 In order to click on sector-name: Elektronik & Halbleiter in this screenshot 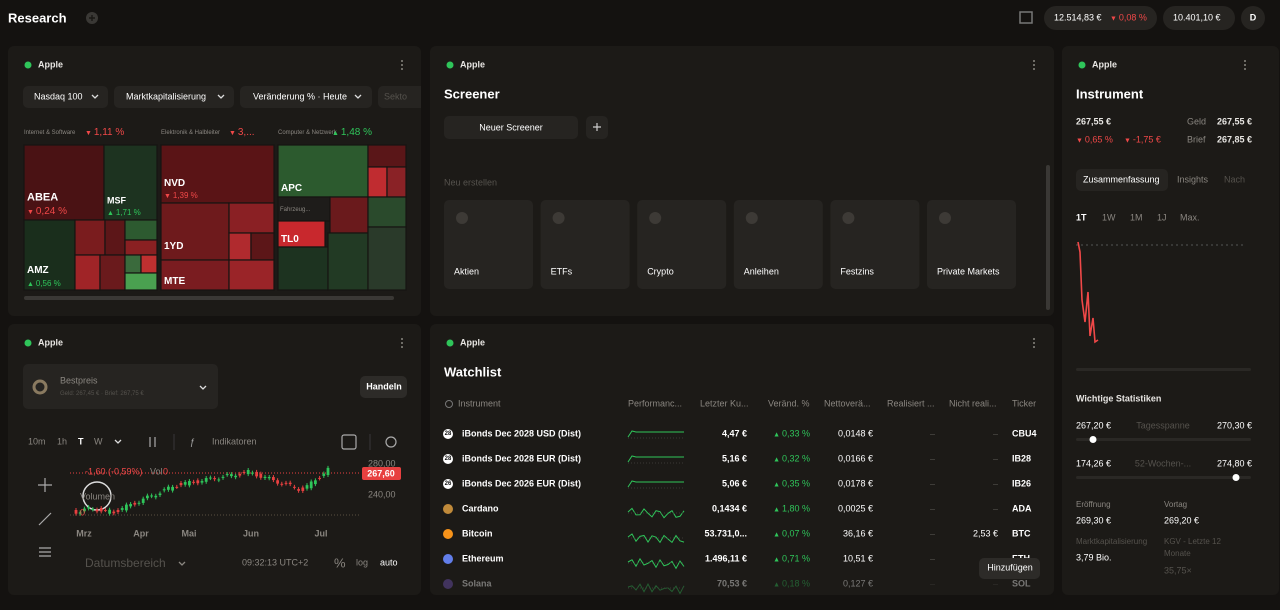, I will do `click(191, 133)`.